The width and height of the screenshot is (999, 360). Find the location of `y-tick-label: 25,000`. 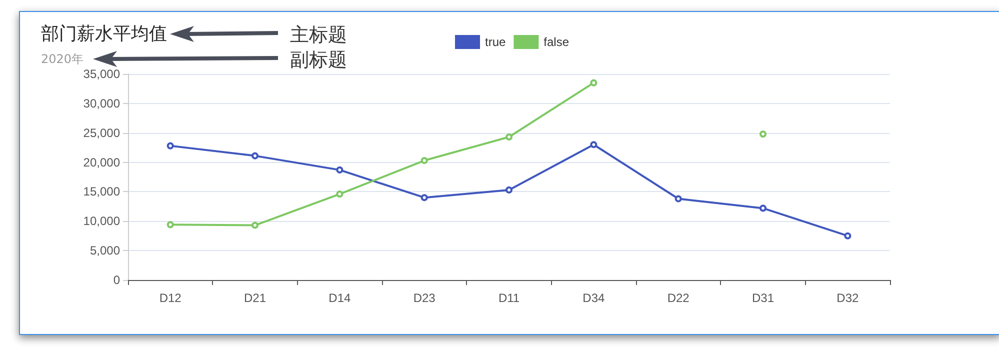

y-tick-label: 25,000 is located at coordinates (101, 133).